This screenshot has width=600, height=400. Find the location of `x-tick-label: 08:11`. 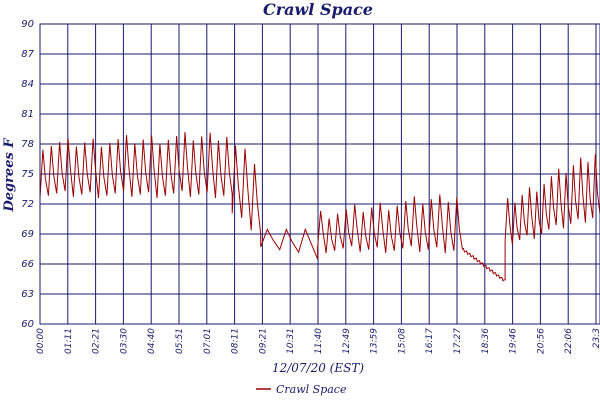

x-tick-label: 08:11 is located at coordinates (236, 341).